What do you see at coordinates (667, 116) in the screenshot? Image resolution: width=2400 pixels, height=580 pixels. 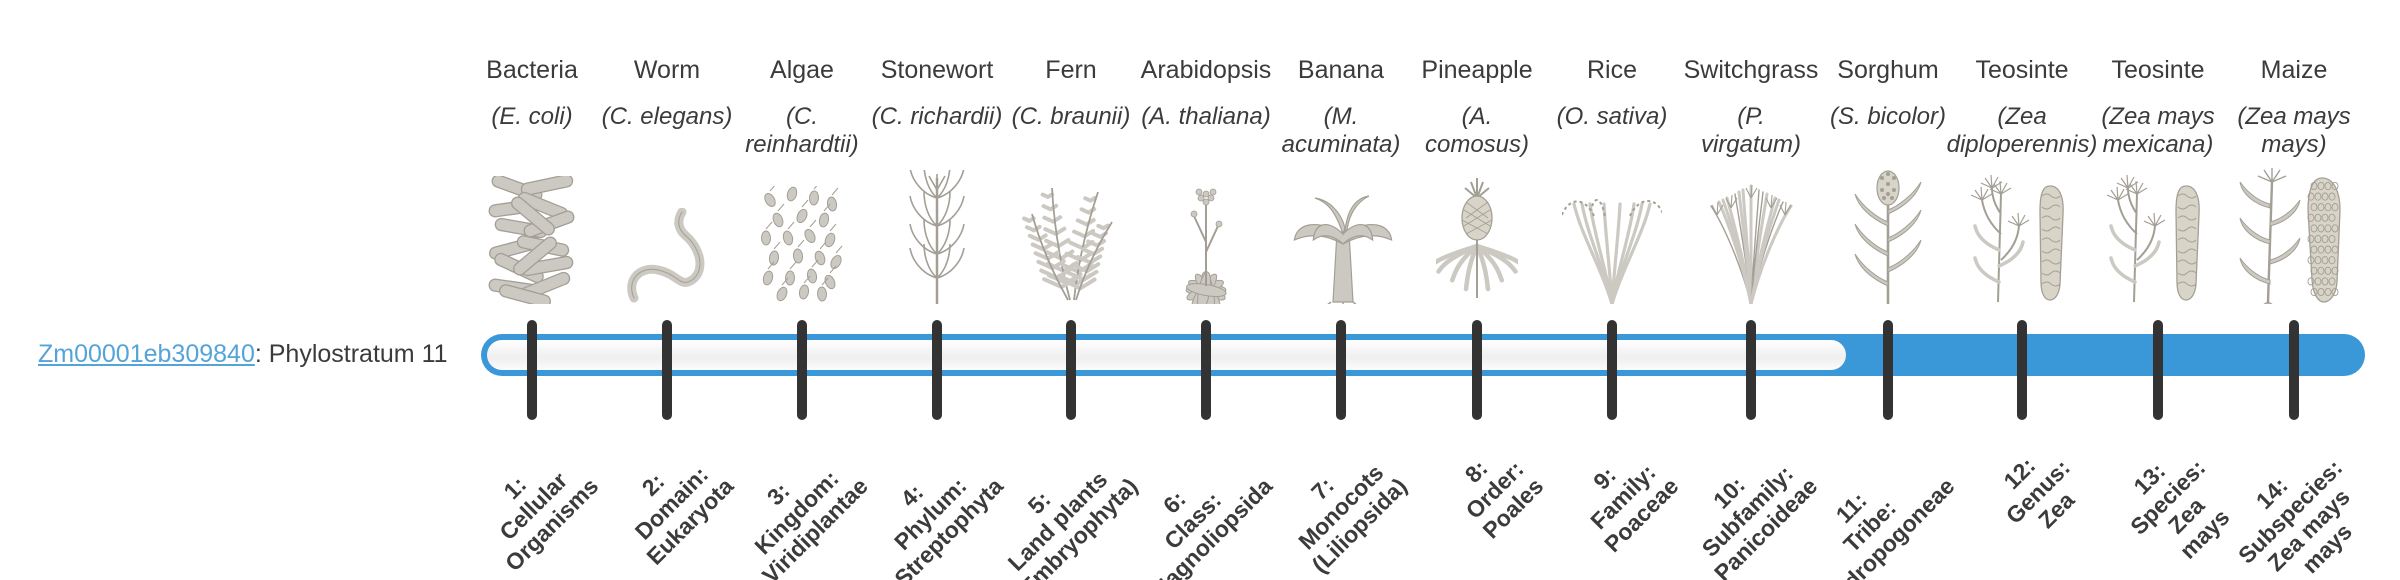 I see `organism-species-name: (C. elegans)` at bounding box center [667, 116].